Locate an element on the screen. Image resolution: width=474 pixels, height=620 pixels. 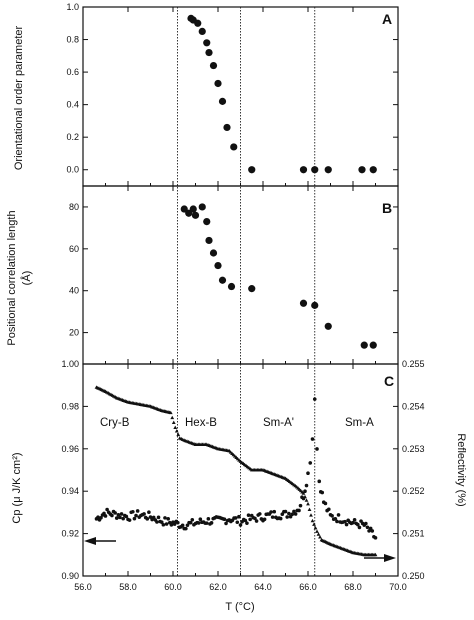
y-tick-label: 1.0 is located at coordinates (72, 7).